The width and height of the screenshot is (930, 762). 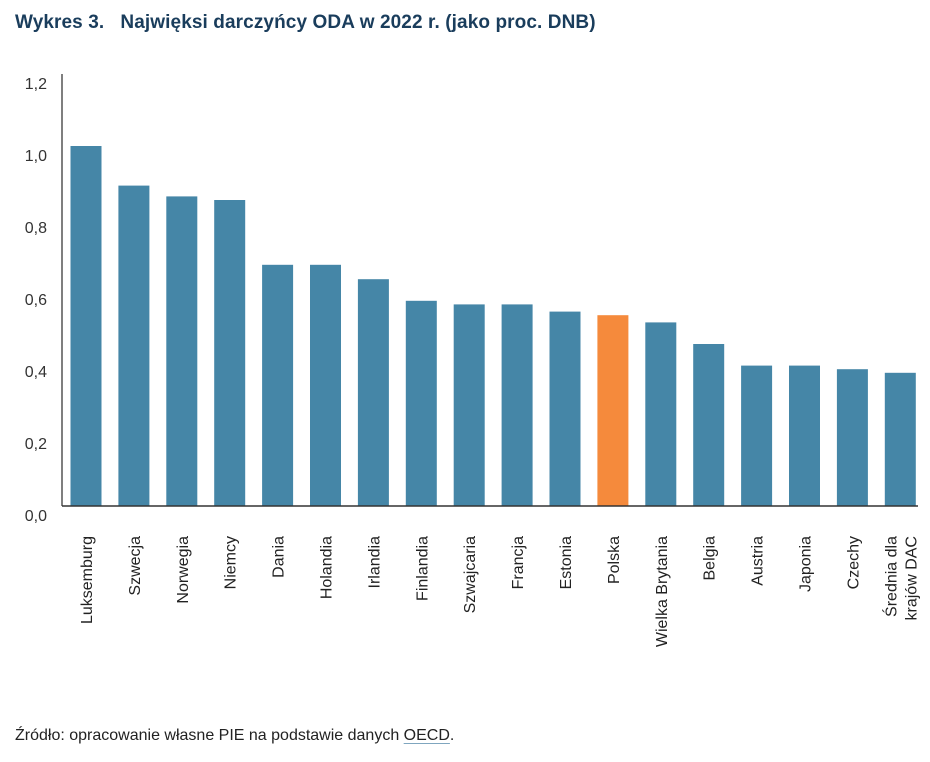 What do you see at coordinates (278, 385) in the screenshot?
I see `bar-dania` at bounding box center [278, 385].